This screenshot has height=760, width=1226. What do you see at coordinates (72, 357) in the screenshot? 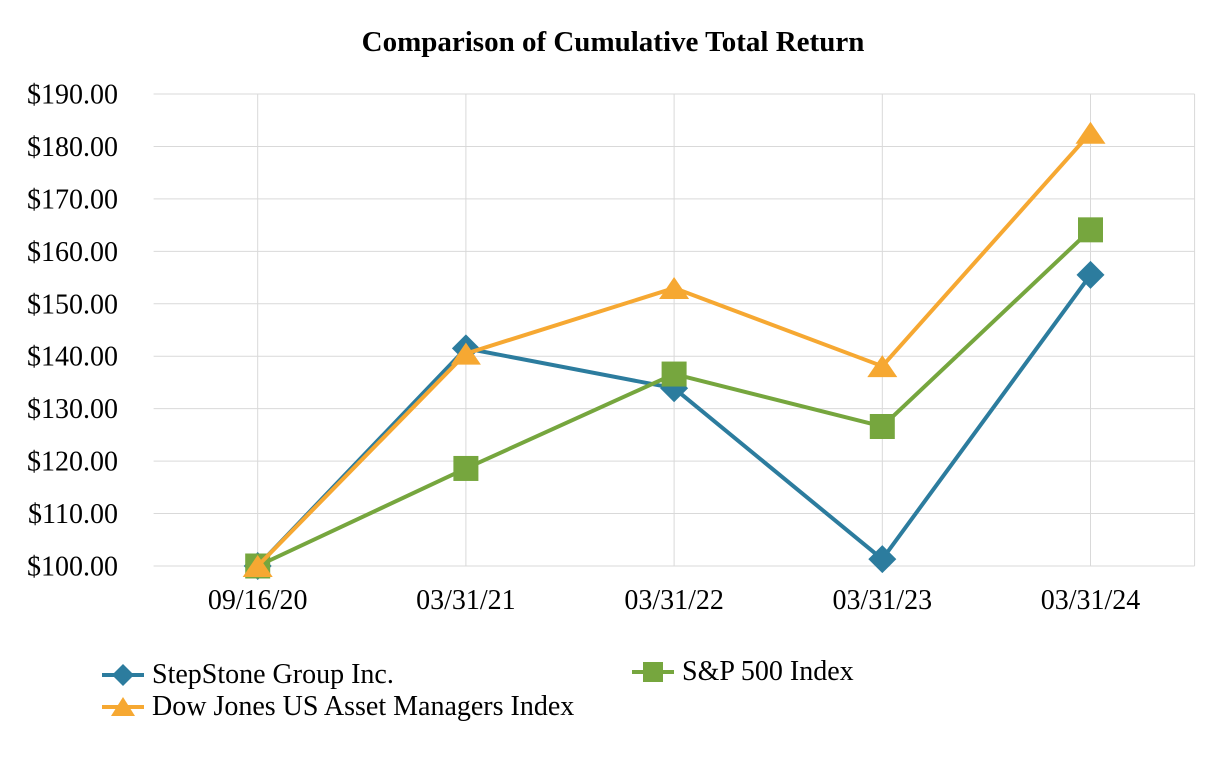
I see `y-axis-tick-label: $140.00` at bounding box center [72, 357].